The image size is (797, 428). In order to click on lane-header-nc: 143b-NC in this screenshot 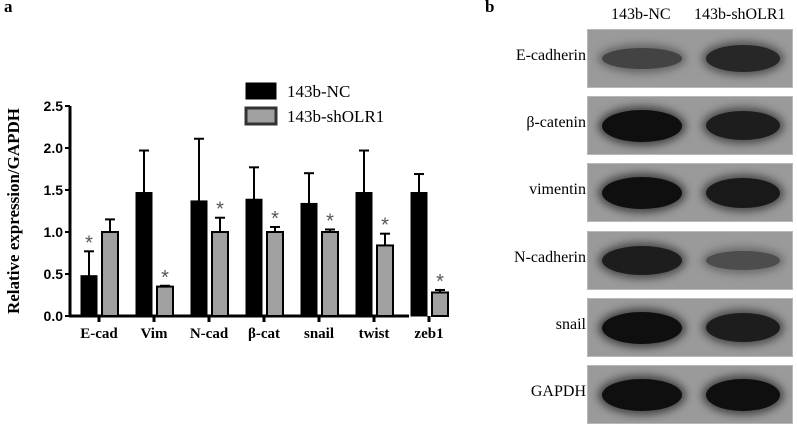, I will do `click(641, 14)`.